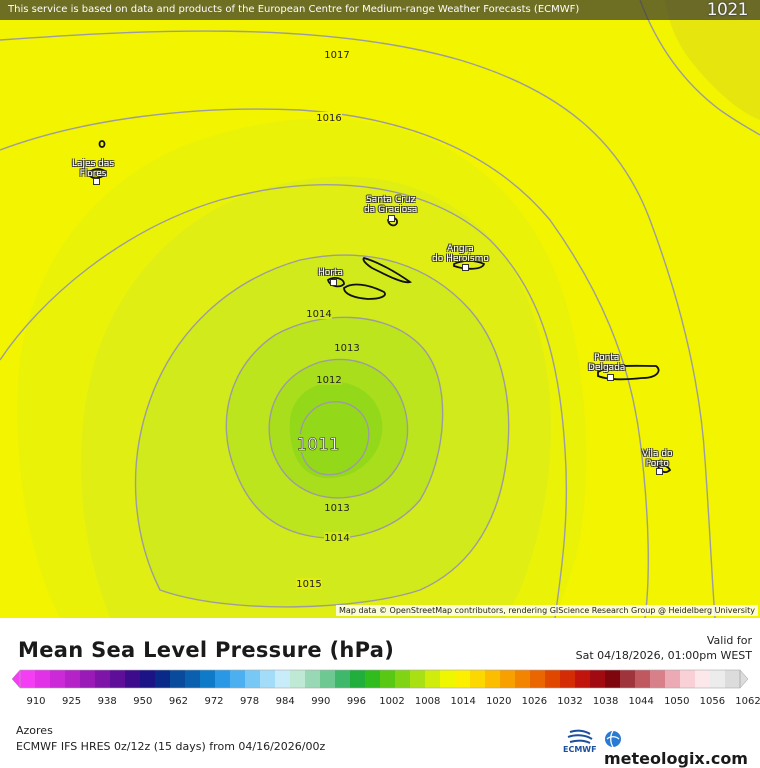 Image resolution: width=760 pixels, height=768 pixels. Describe the element at coordinates (214, 701) in the screenshot. I see `scale-tick-label: 972` at that location.